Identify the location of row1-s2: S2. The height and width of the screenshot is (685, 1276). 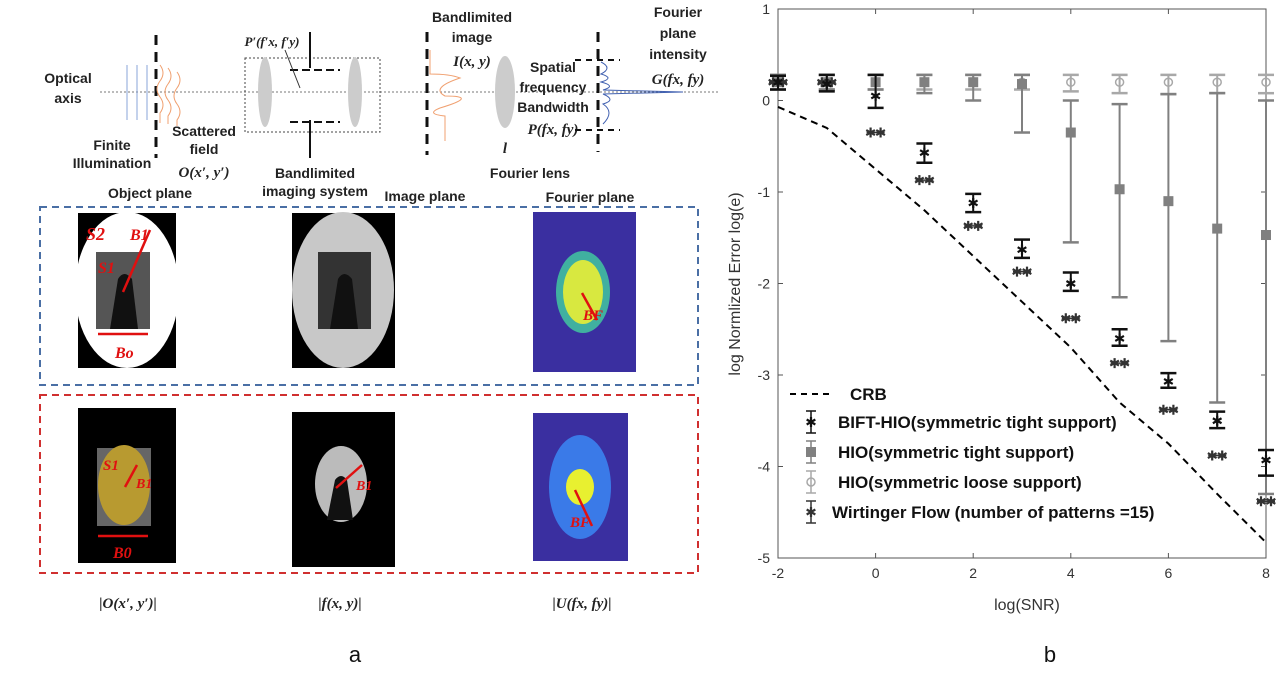
(95, 234).